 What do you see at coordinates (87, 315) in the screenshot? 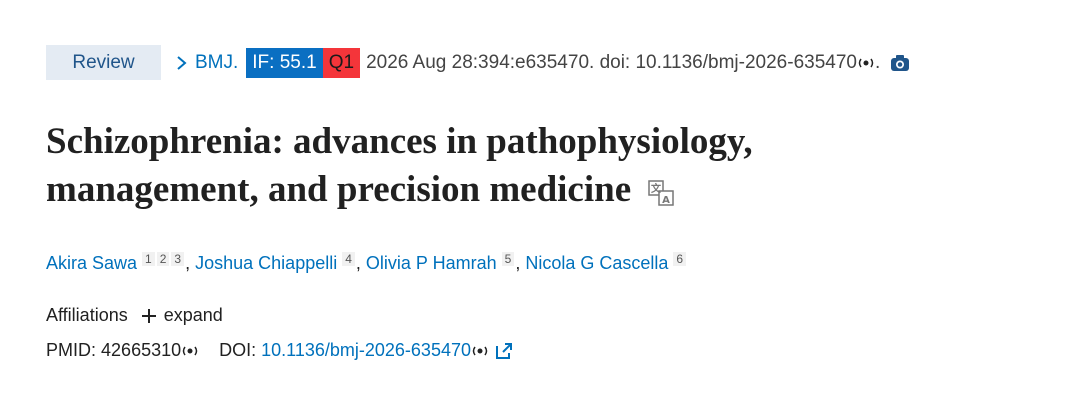
I see `affiliations-label: Affiliations` at bounding box center [87, 315].